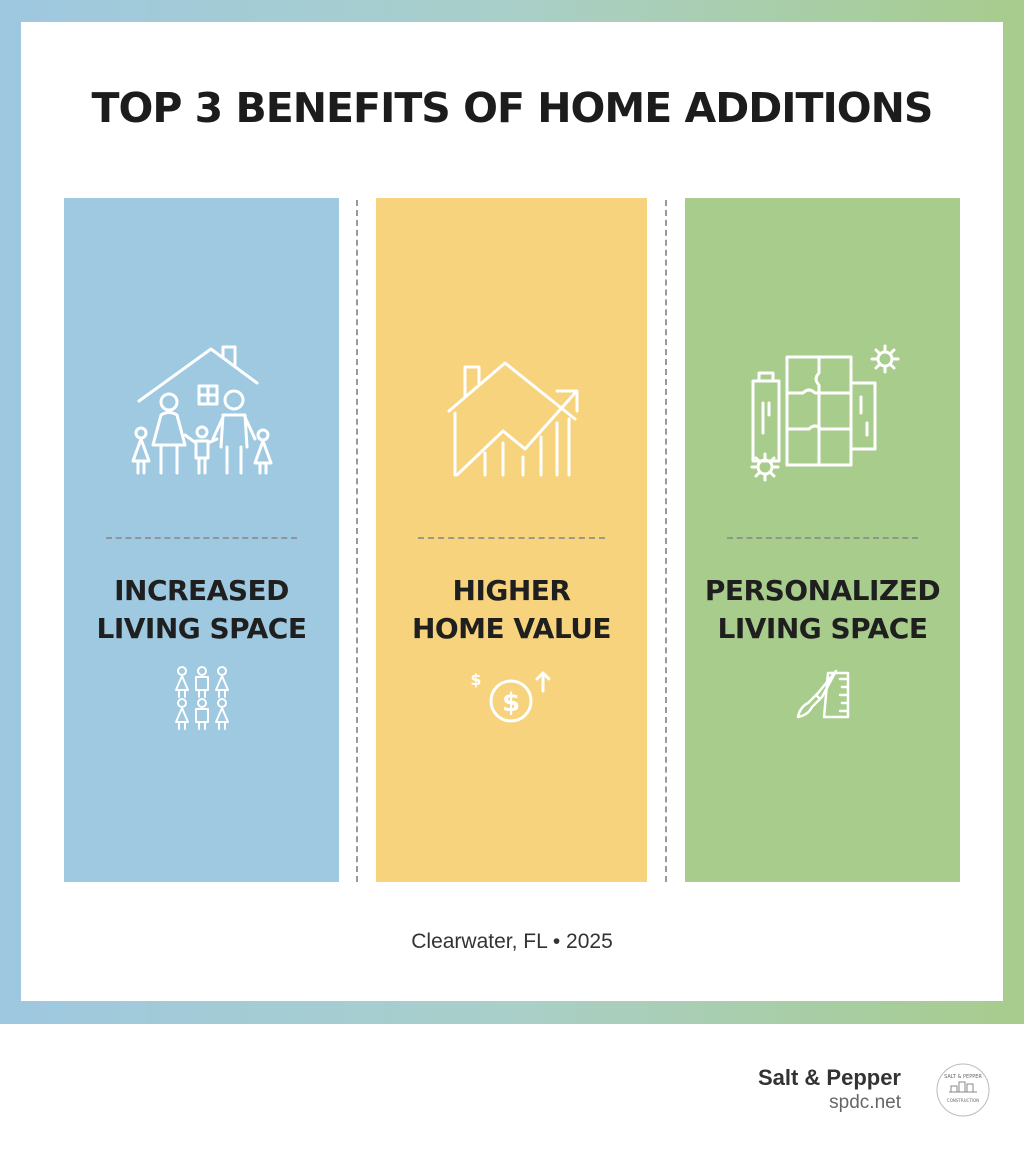 This screenshot has width=1024, height=1154. I want to click on benefit-label-line1: HIGHER, so click(511, 590).